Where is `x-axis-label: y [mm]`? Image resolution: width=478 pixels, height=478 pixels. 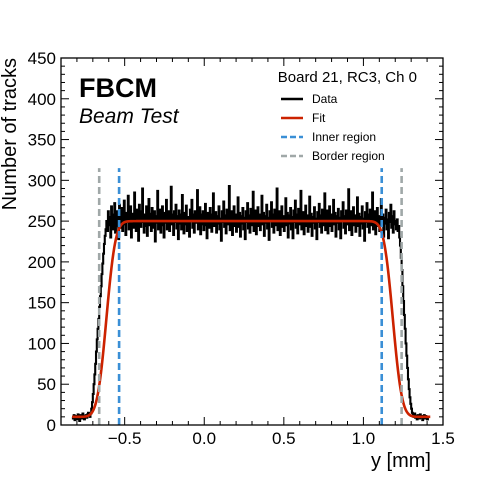 x-axis-label: y [mm] is located at coordinates (401, 461).